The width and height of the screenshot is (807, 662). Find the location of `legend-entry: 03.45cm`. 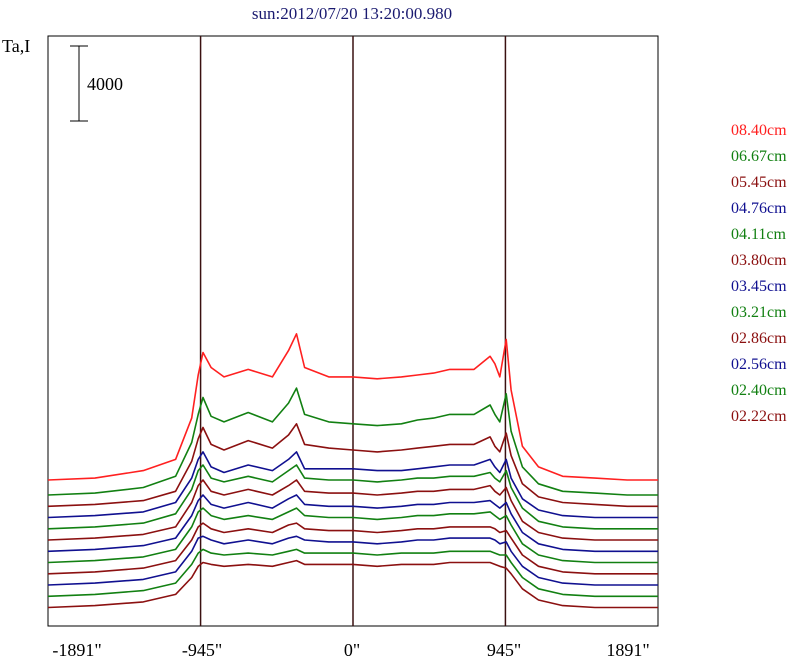

legend-entry: 03.45cm is located at coordinates (759, 286).